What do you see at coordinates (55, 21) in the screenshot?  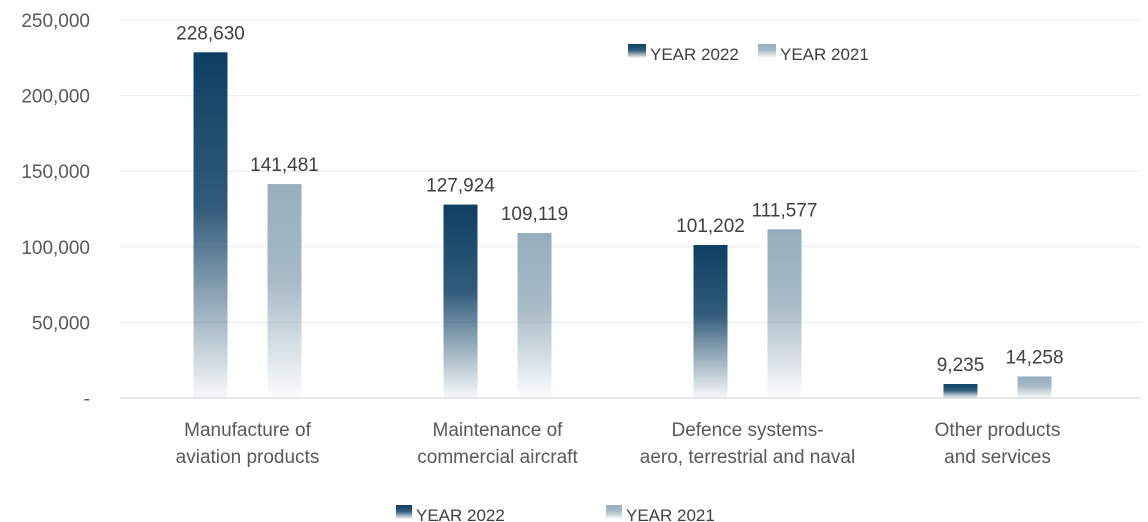 I see `y-tick-label: 250,000` at bounding box center [55, 21].